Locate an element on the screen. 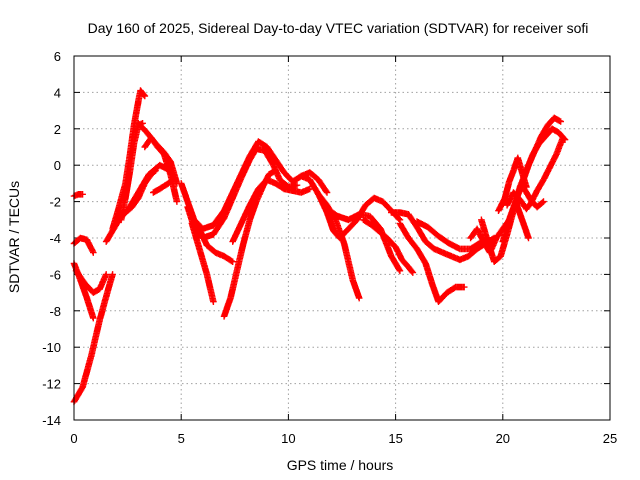  y-tick-label: 0 is located at coordinates (57, 165).